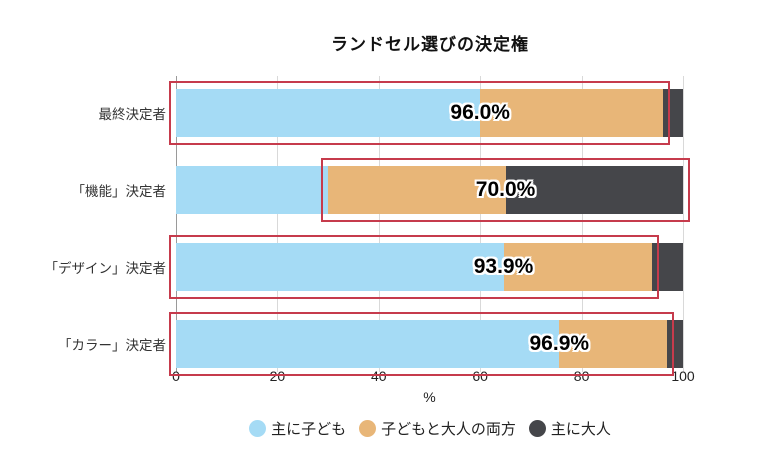  I want to click on legend-item-子どもと大人の両方: 子どもと大人の両方, so click(437, 428).